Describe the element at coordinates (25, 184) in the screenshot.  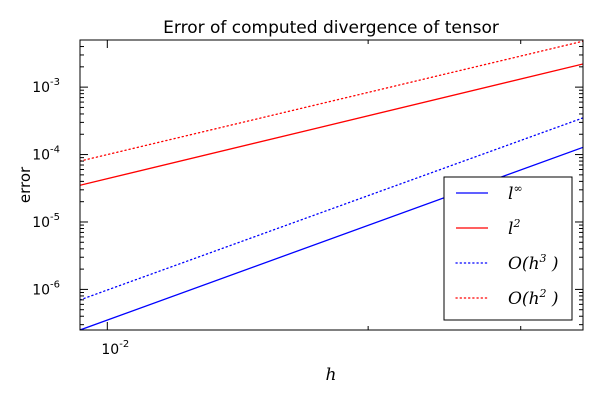
I see `y-axis-label: error` at that location.